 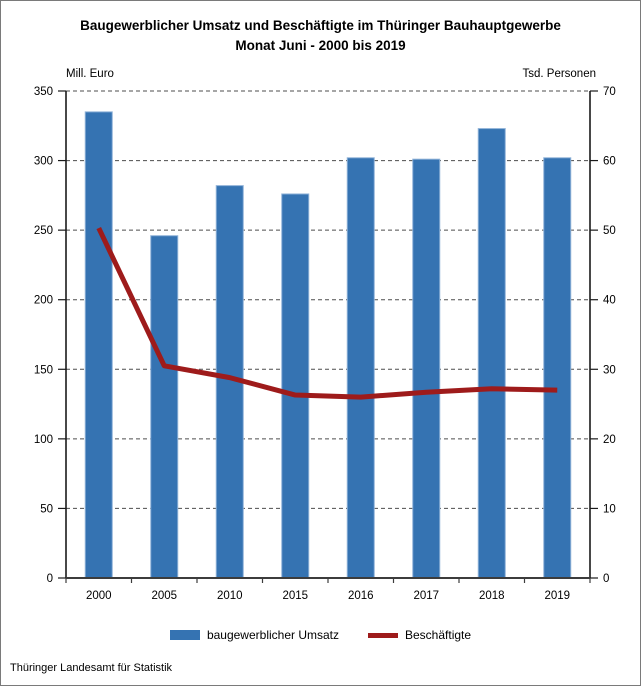 What do you see at coordinates (609, 231) in the screenshot?
I see `right-tick-label: 50` at bounding box center [609, 231].